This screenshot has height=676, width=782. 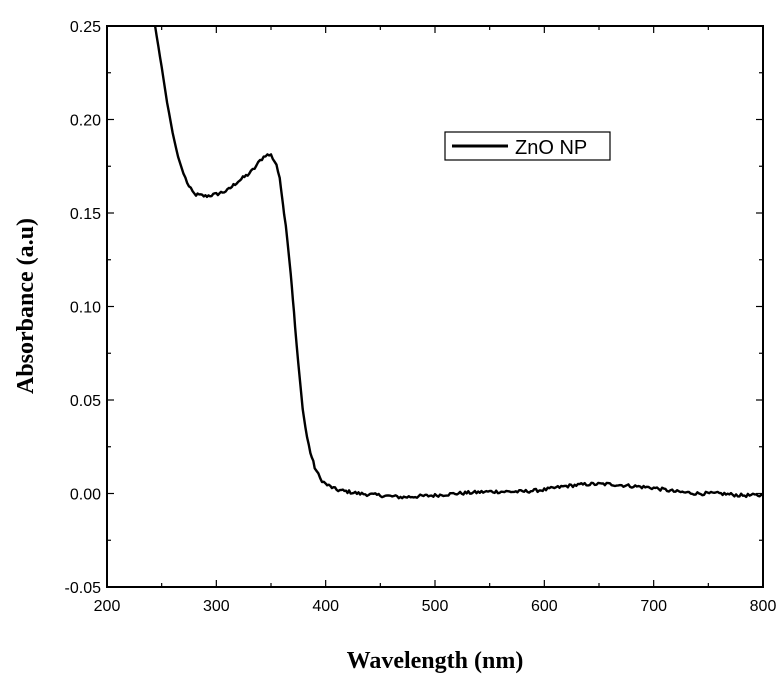 What do you see at coordinates (85, 308) in the screenshot?
I see `y-tick-label: 0.10` at bounding box center [85, 308].